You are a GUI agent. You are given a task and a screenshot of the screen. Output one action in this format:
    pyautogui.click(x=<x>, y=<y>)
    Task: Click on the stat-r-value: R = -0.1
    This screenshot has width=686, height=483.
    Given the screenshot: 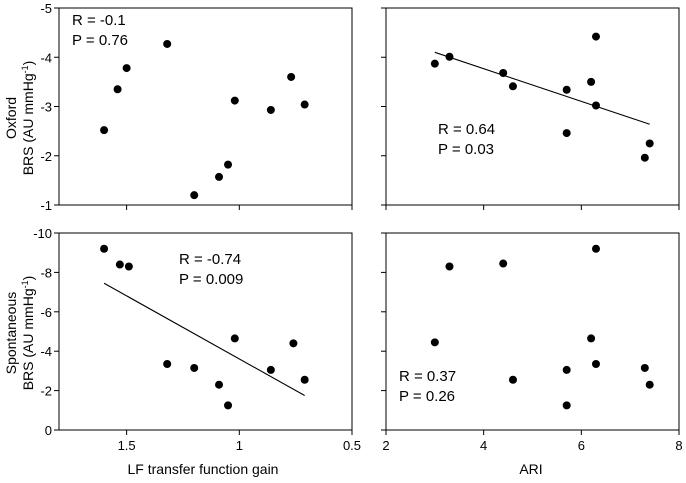 What is the action you would take?
    pyautogui.click(x=99, y=20)
    